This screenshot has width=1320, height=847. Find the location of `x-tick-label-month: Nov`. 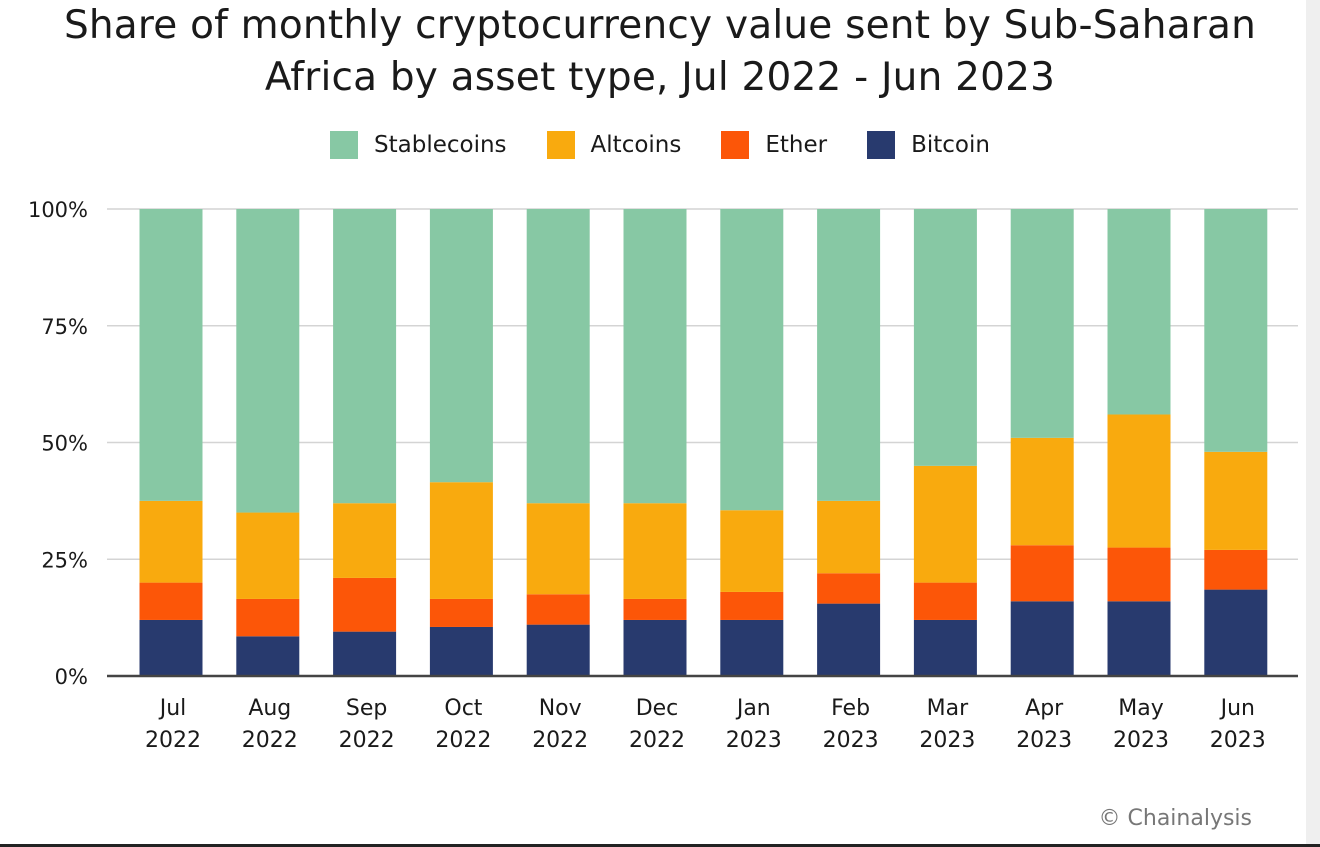

x-tick-label-month: Nov is located at coordinates (560, 708).